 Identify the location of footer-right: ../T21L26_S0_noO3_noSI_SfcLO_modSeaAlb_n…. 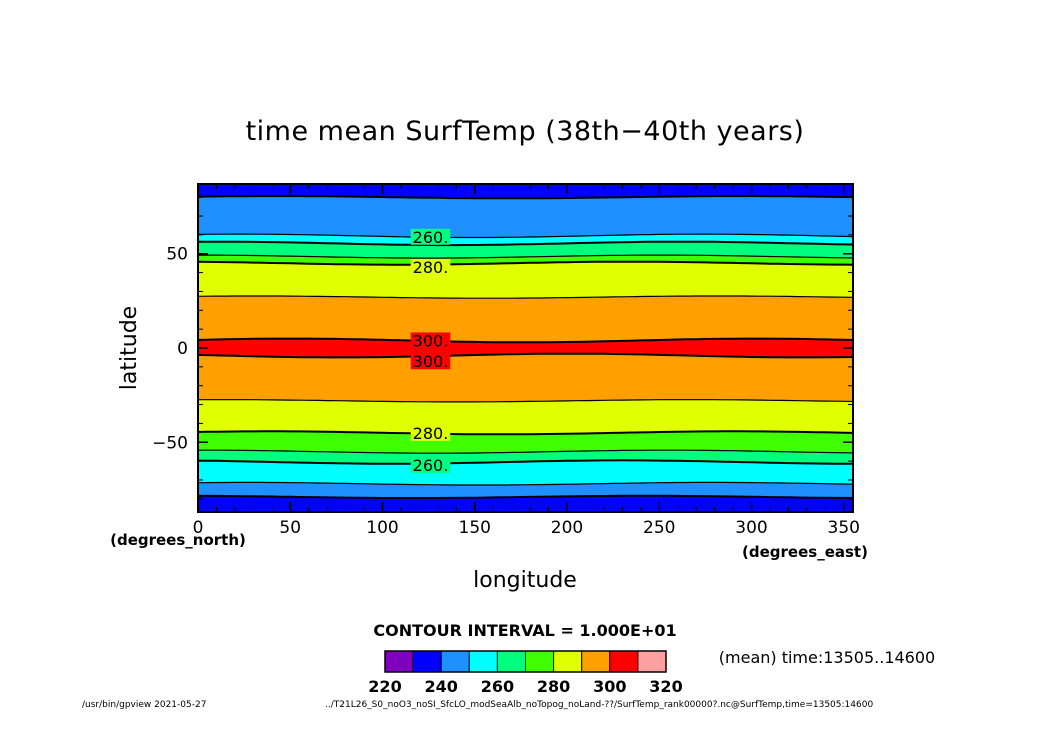
(599, 705).